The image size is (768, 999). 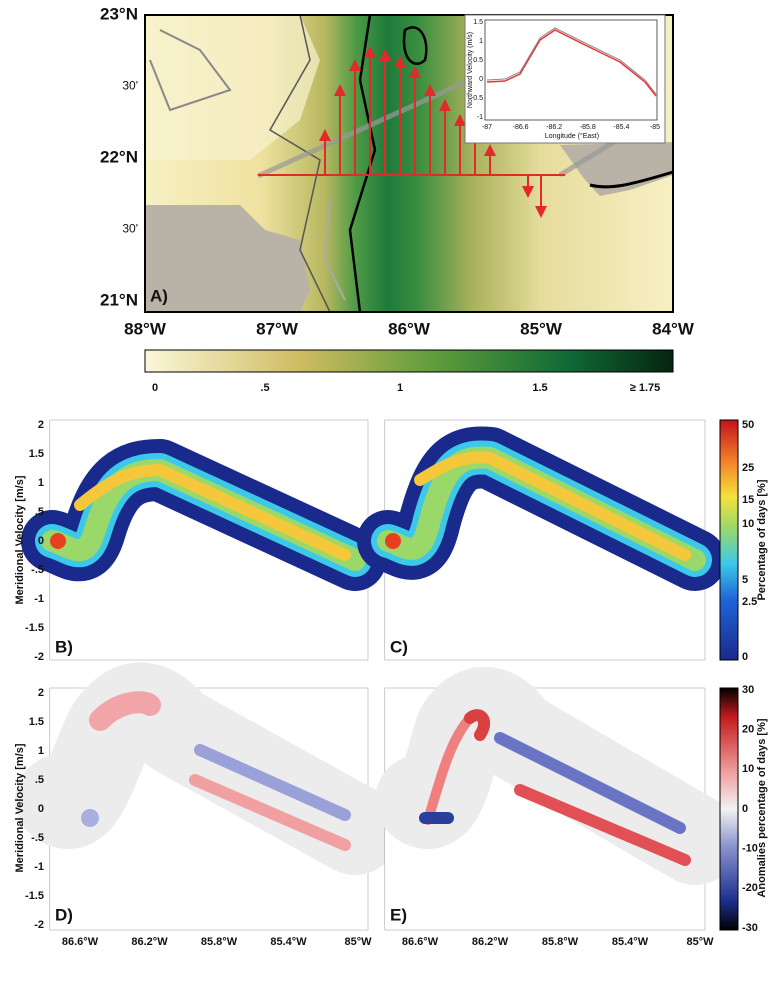 What do you see at coordinates (588, 127) in the screenshot?
I see `inset-x-tick: -85.8` at bounding box center [588, 127].